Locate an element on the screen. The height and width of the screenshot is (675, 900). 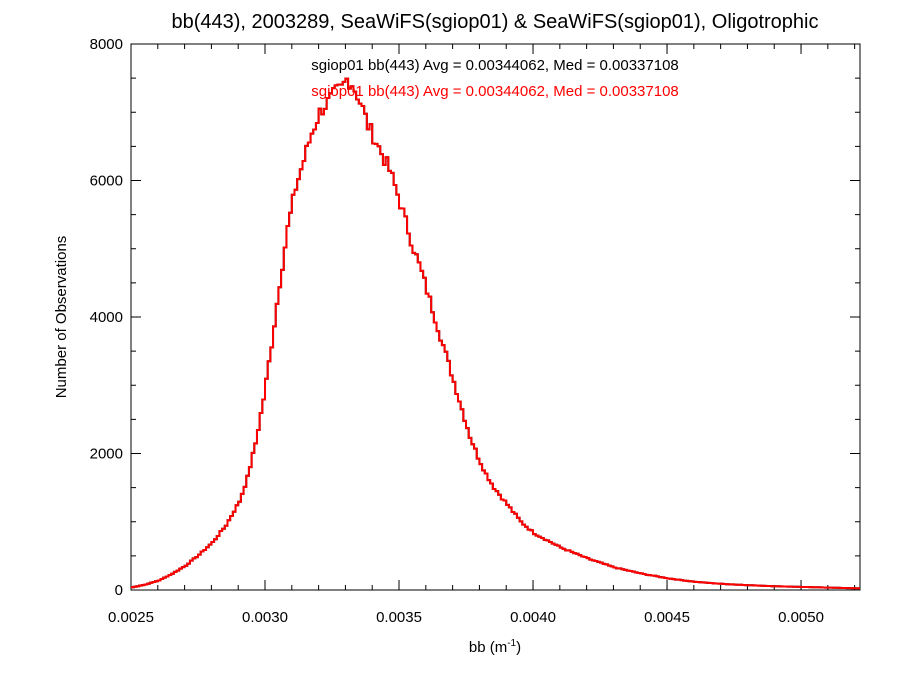
y-tick-label: 2000 is located at coordinates (106, 454).